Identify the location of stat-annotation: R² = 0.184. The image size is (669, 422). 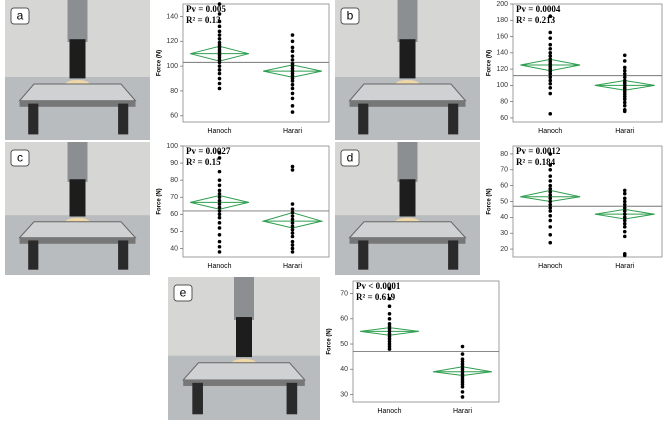
(536, 162).